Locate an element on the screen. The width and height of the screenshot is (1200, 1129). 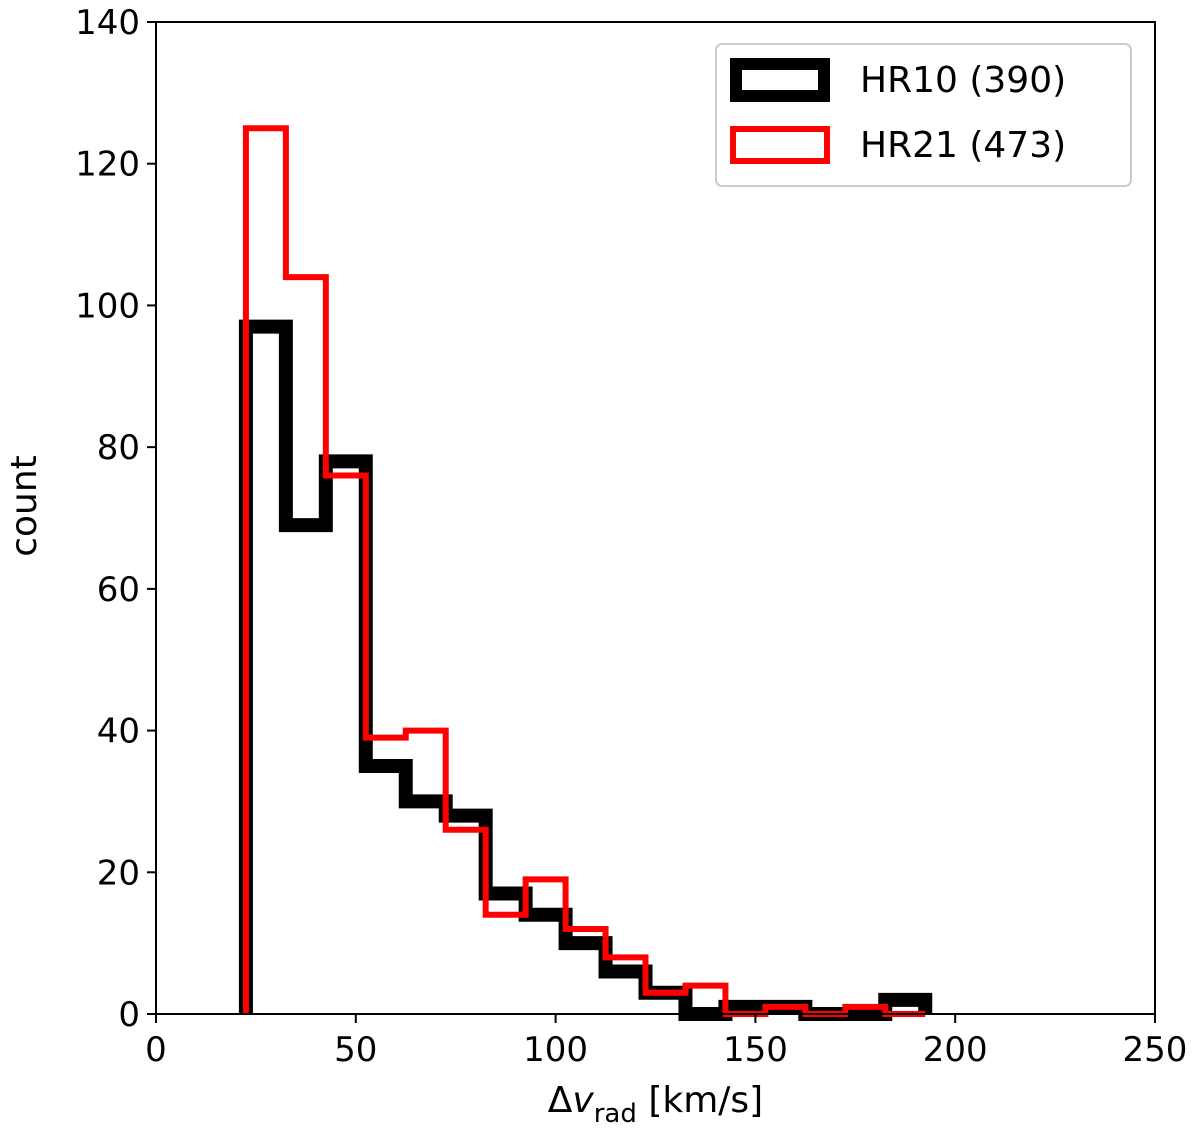
x-axis-label: Δvrad [km/s] is located at coordinates (655, 1104).